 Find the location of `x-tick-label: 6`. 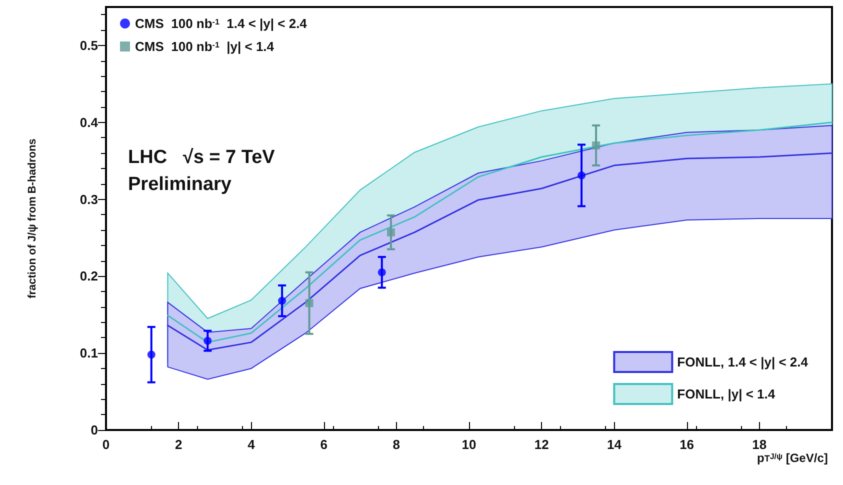

x-tick-label: 6 is located at coordinates (324, 444).